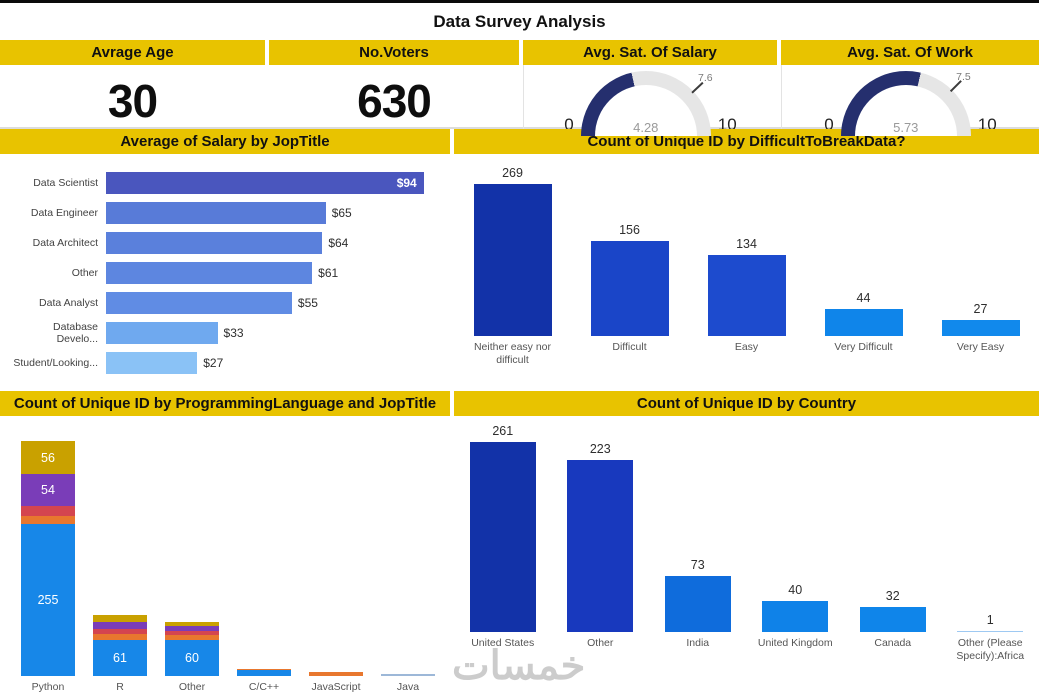  What do you see at coordinates (910, 52) in the screenshot?
I see `kpi-header-sat-work: Avg. Sat. Of Work` at bounding box center [910, 52].